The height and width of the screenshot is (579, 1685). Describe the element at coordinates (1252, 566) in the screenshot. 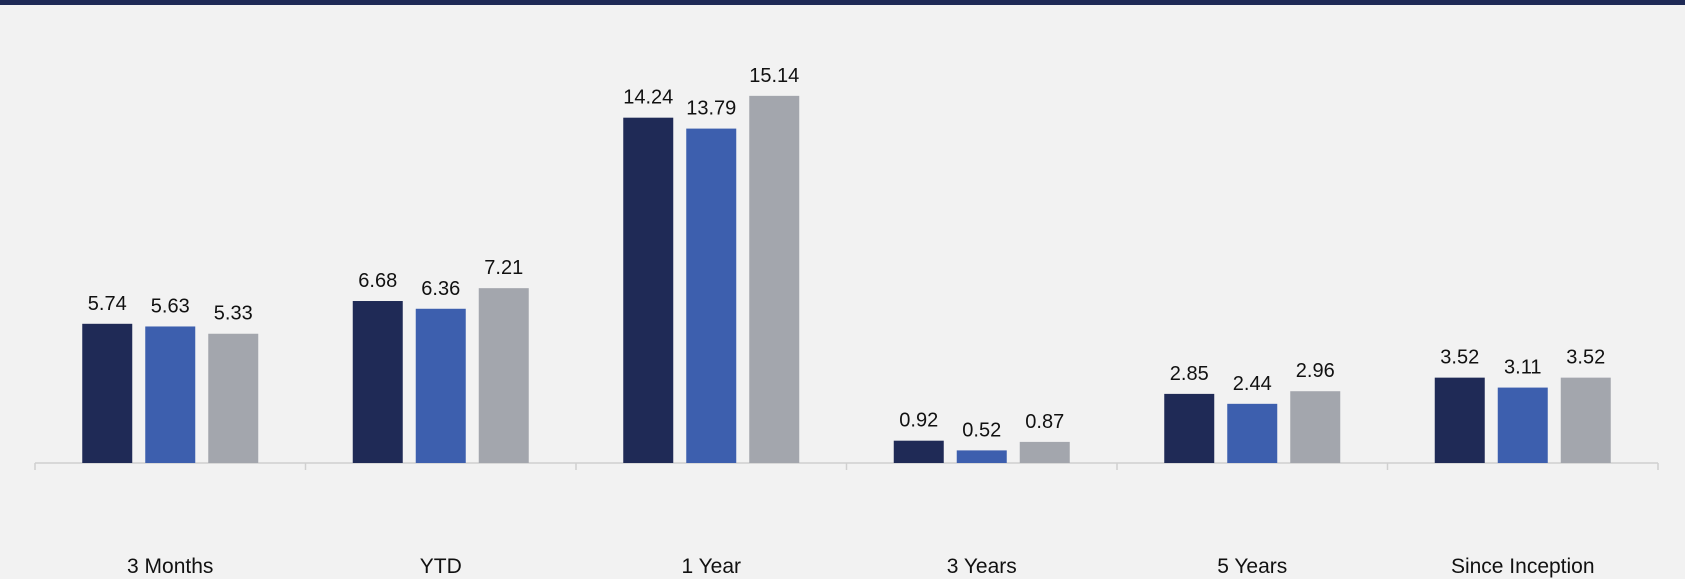

I see `category-label: 5 Years` at that location.